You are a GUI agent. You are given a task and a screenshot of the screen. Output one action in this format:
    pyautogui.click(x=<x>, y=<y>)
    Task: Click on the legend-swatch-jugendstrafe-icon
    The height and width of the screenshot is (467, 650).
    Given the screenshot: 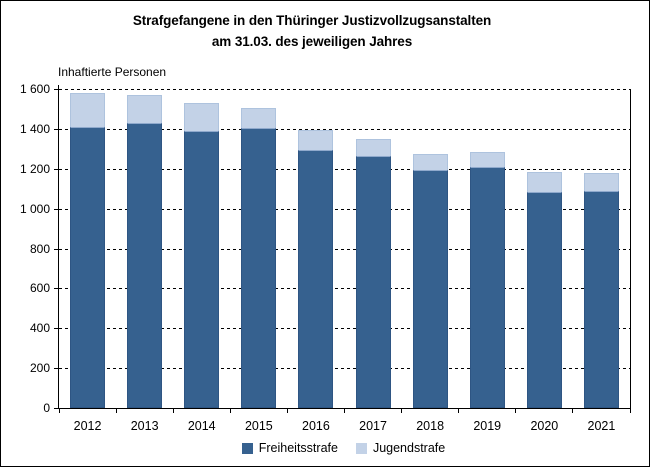 What is the action you would take?
    pyautogui.click(x=361, y=448)
    